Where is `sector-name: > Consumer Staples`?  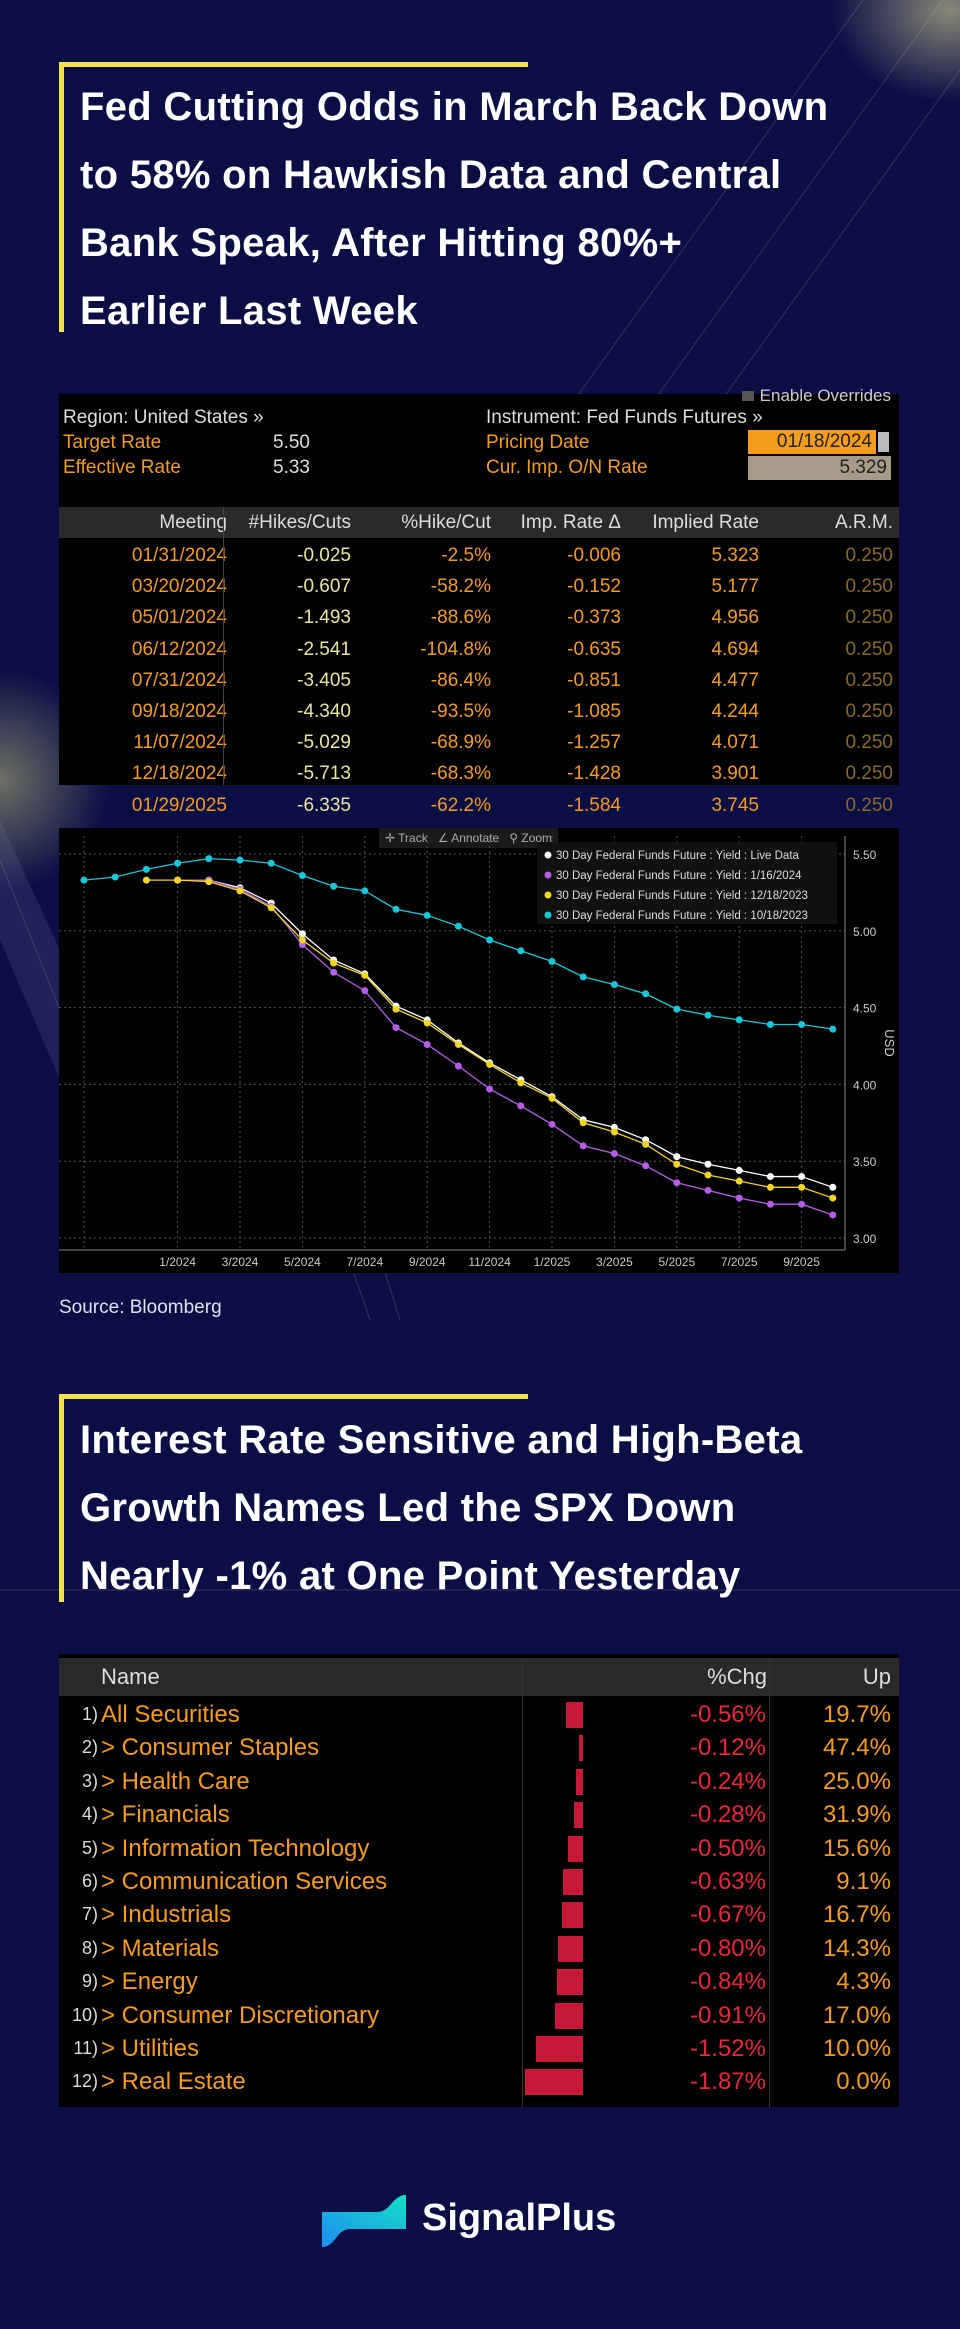
sector-name: > Consumer Staples is located at coordinates (210, 1748).